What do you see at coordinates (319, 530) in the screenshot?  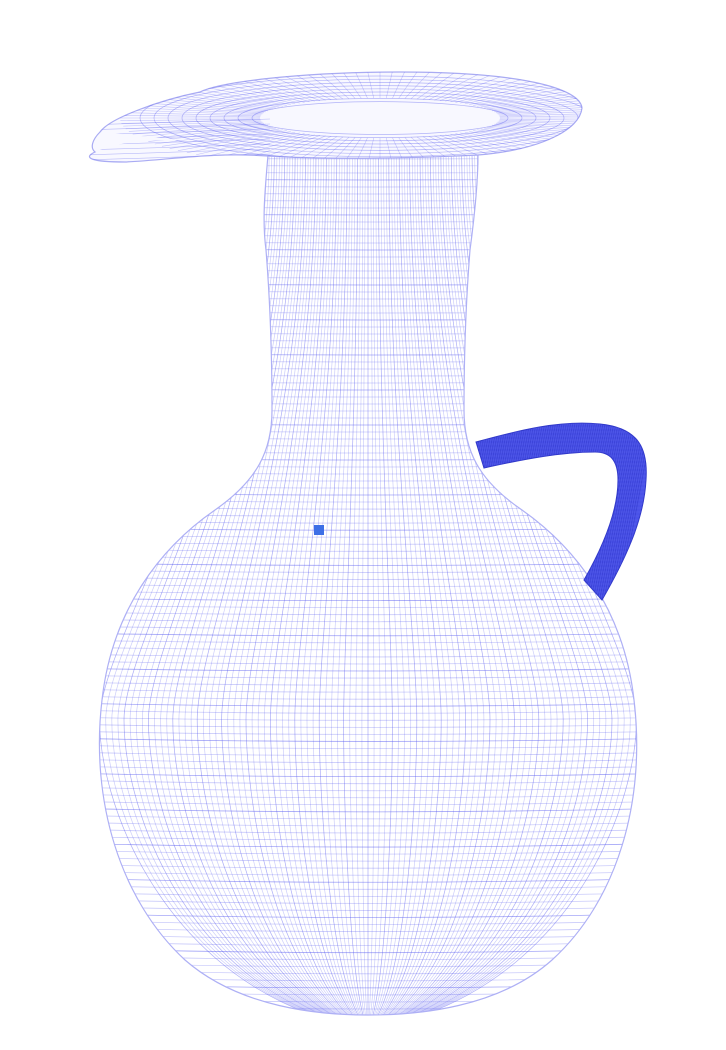 I see `selected-vertex-marker` at bounding box center [319, 530].